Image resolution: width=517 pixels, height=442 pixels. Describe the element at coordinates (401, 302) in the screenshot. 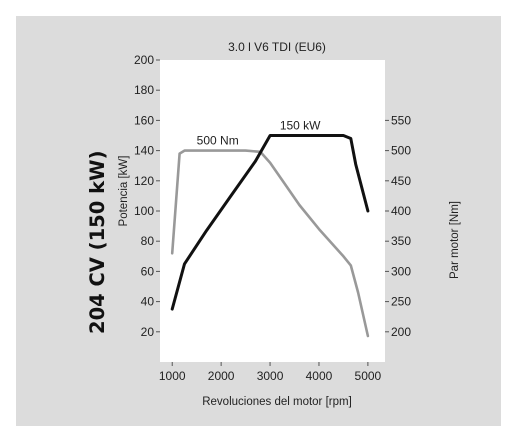

I see `y-right-tick-label: 250` at that location.